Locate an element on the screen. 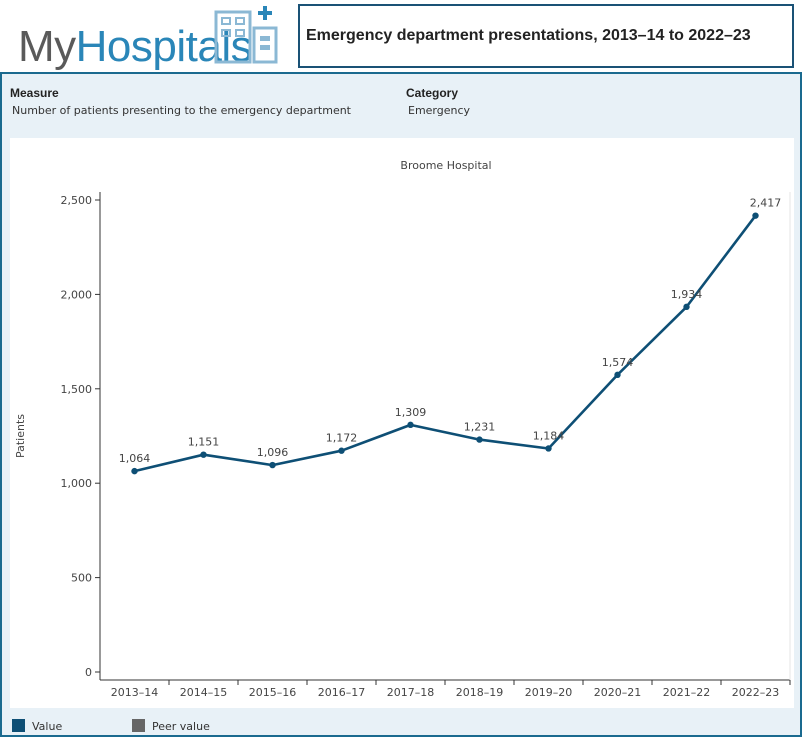 The width and height of the screenshot is (802, 737). data-label: 1,151 is located at coordinates (204, 442).